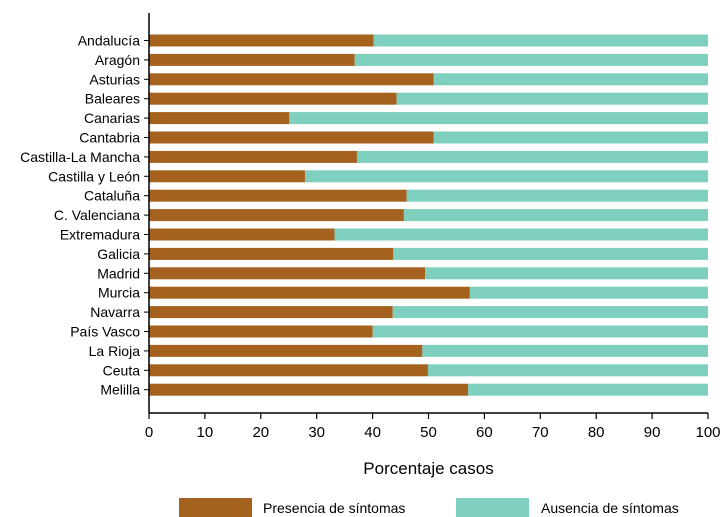  I want to click on legend-label: Presencia de síntomas, so click(334, 508).